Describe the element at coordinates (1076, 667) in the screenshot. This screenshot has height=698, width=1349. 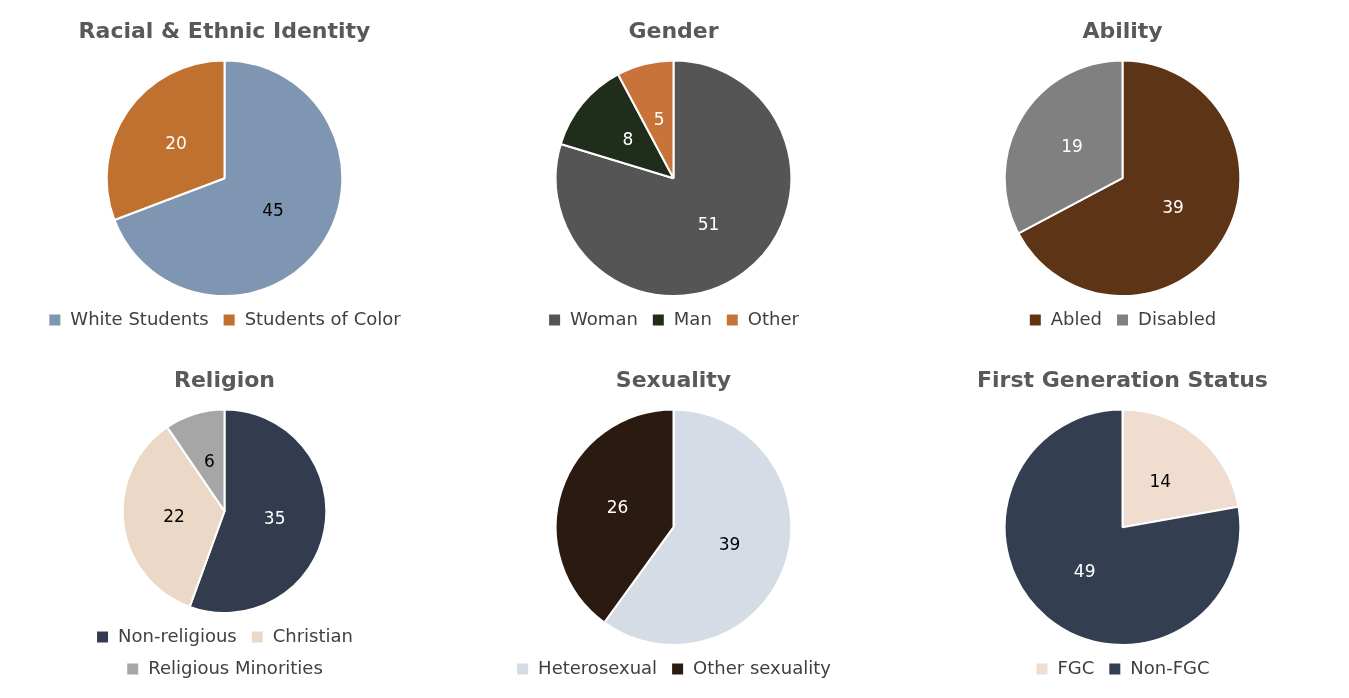
I see `legend-label: FGC` at that location.